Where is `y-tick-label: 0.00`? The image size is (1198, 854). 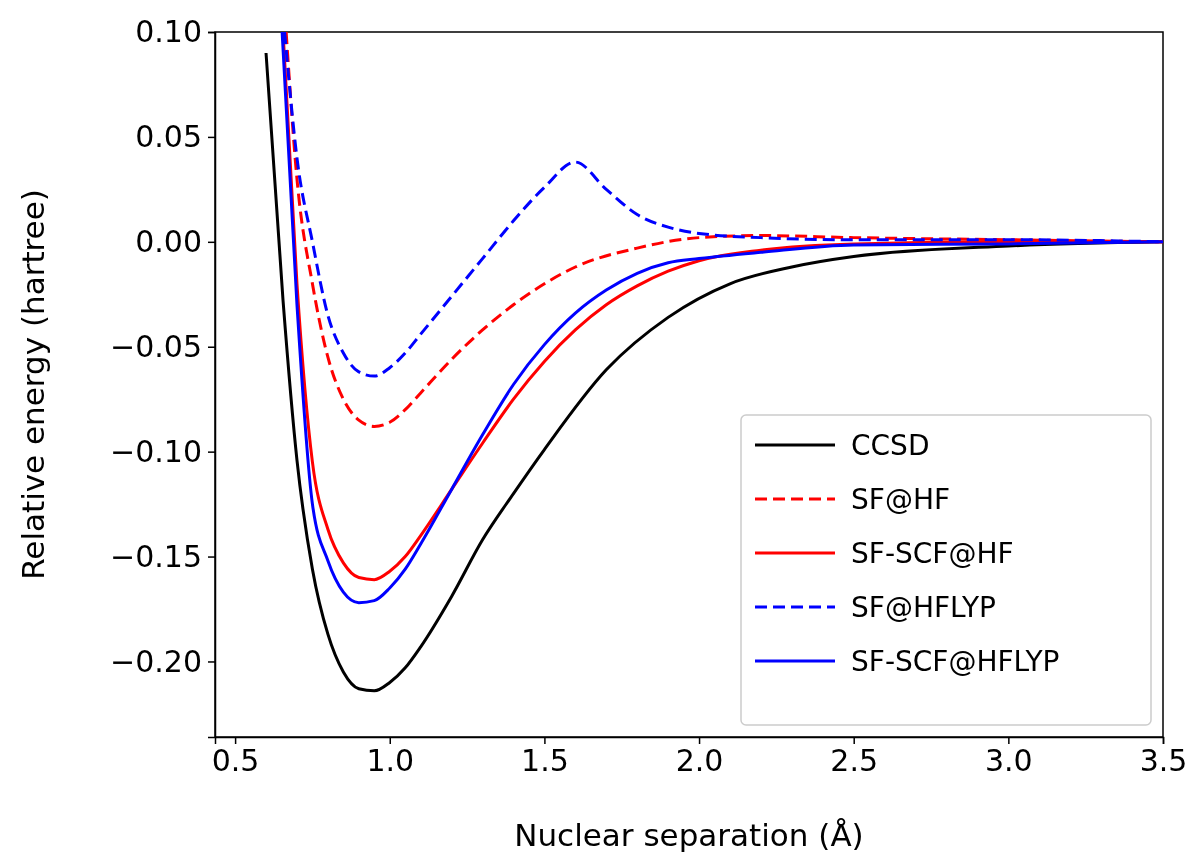 y-tick-label: 0.00 is located at coordinates (168, 241).